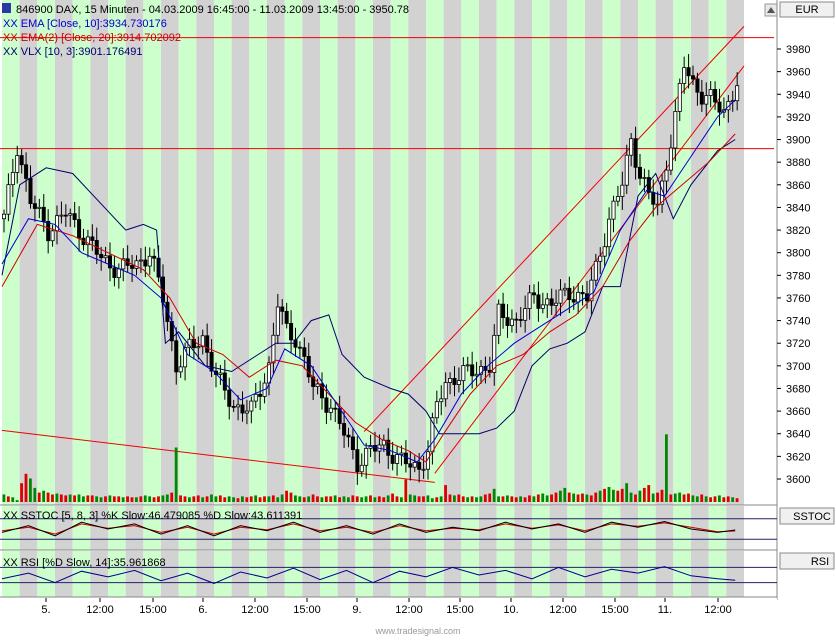  I want to click on rsi-panel, so click(388, 575).